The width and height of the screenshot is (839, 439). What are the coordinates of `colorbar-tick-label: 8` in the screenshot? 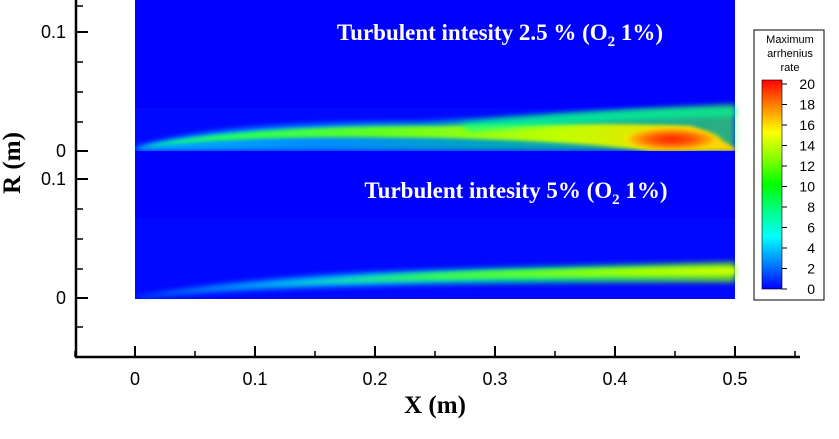 It's located at (811, 207).